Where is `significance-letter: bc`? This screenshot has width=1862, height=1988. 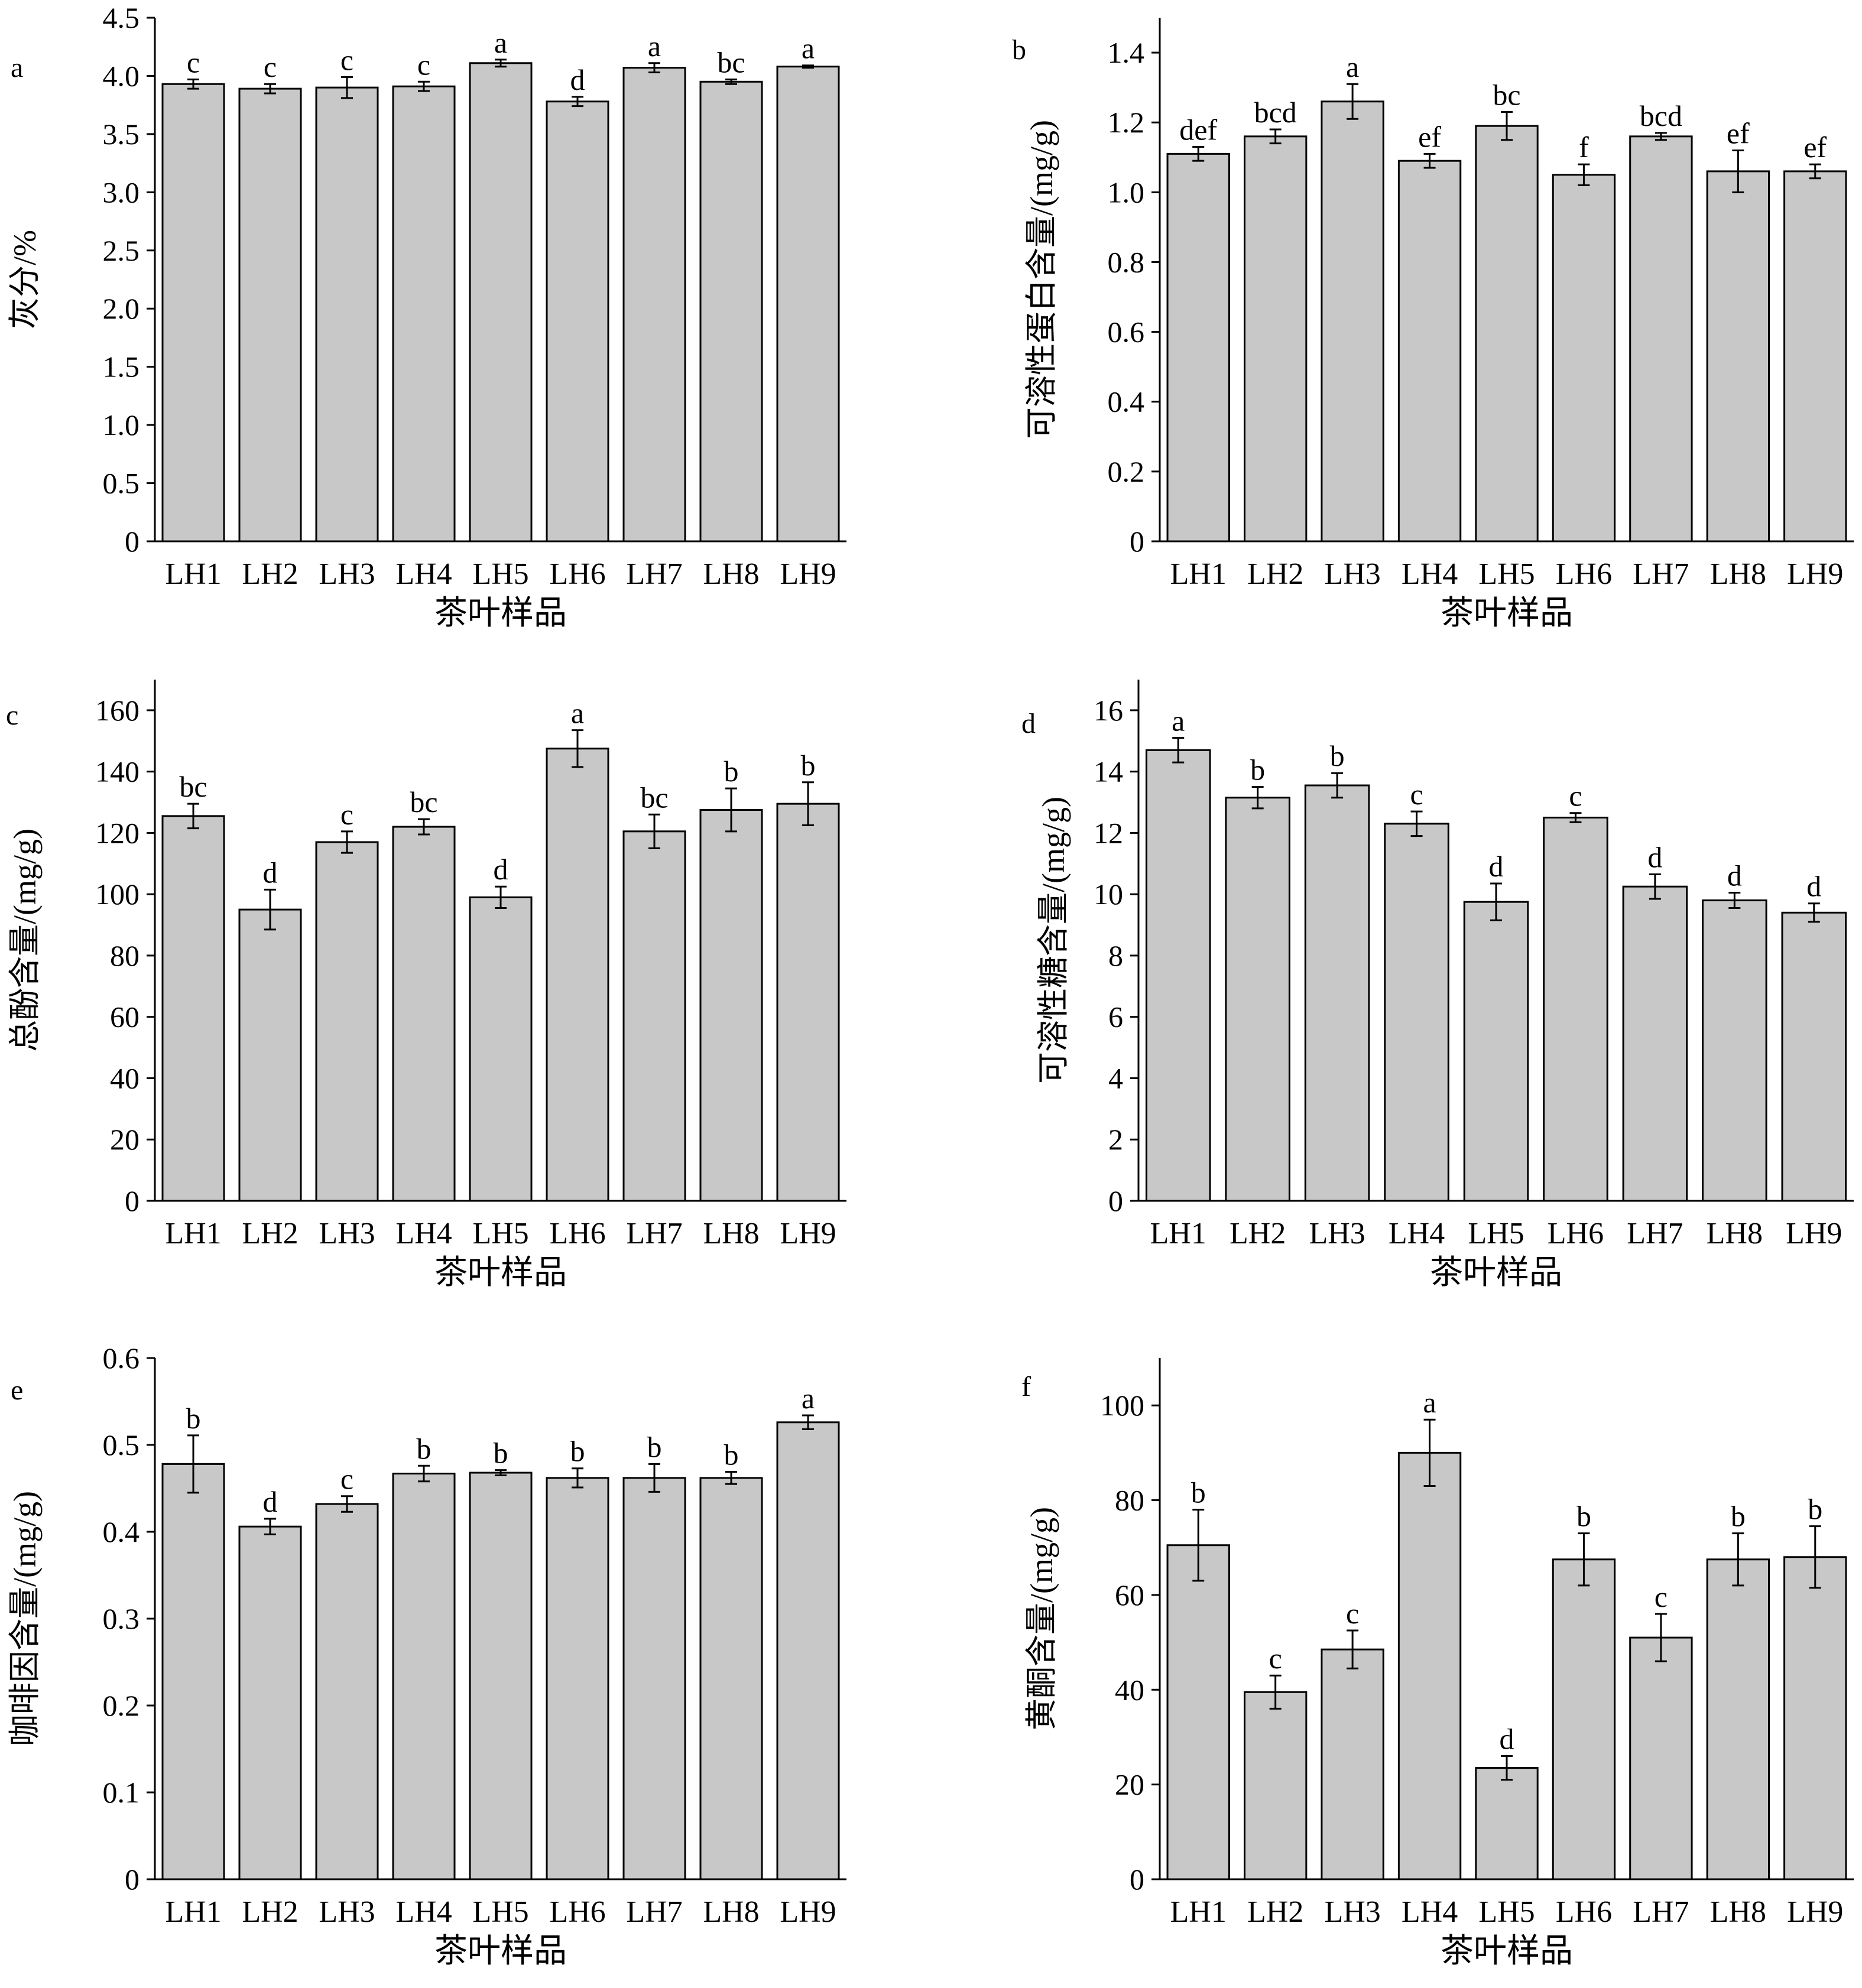
significance-letter: bc is located at coordinates (423, 802).